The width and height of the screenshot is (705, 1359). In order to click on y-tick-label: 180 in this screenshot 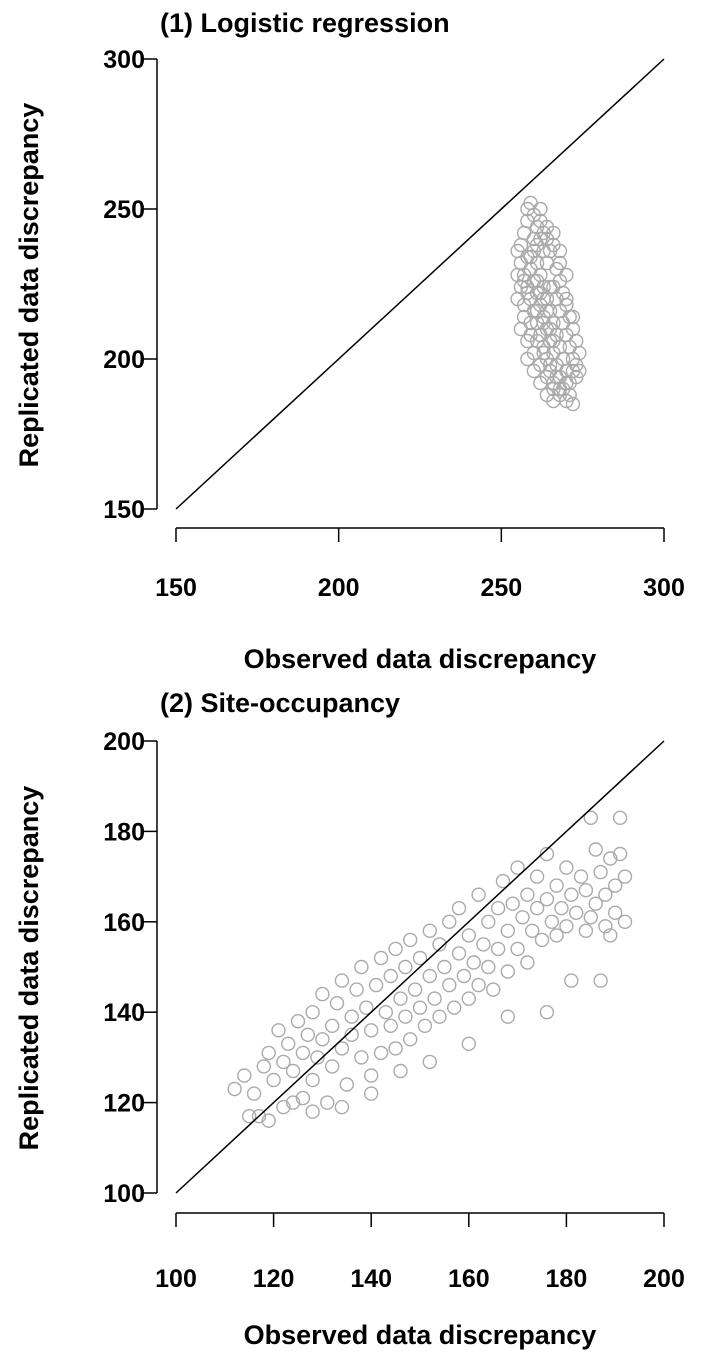, I will do `click(124, 832)`.